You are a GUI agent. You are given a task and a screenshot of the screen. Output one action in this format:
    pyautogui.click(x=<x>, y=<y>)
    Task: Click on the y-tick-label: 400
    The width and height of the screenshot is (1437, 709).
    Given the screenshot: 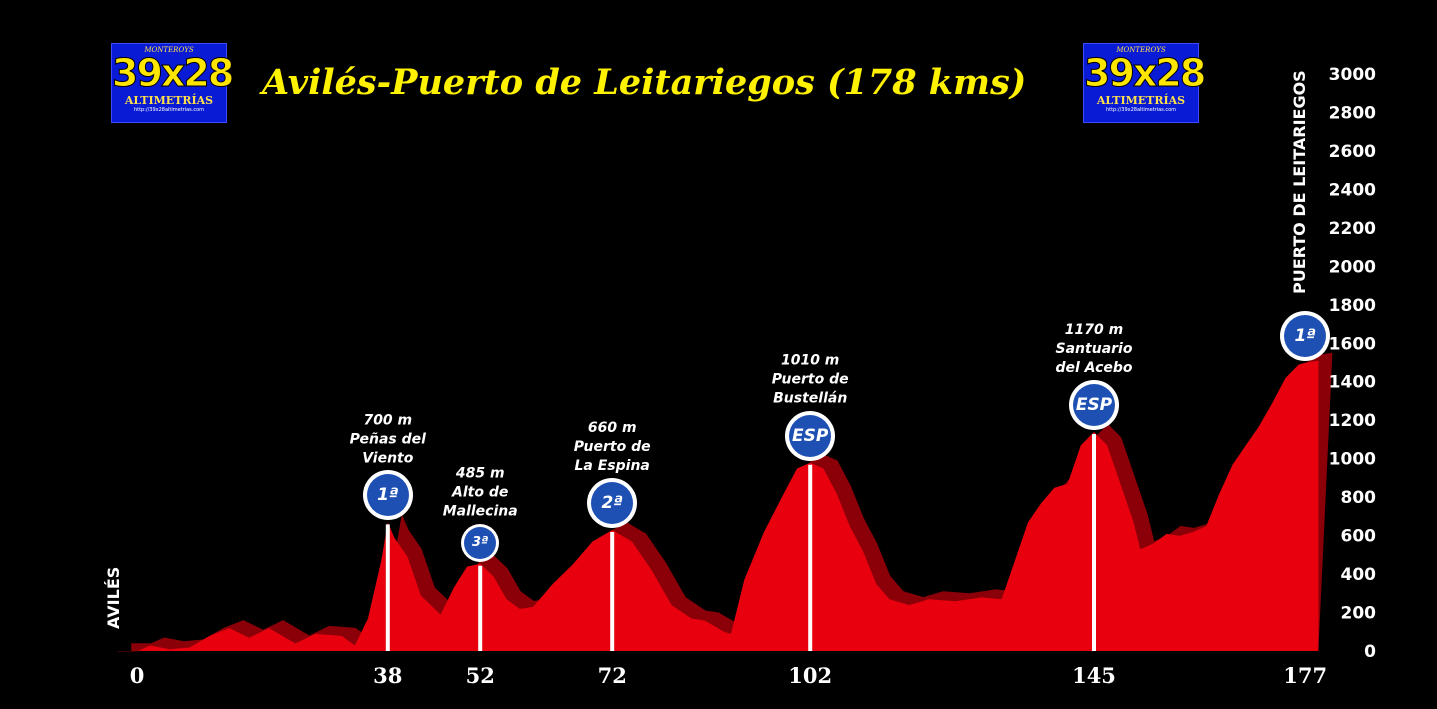 What is the action you would take?
    pyautogui.click(x=1359, y=575)
    